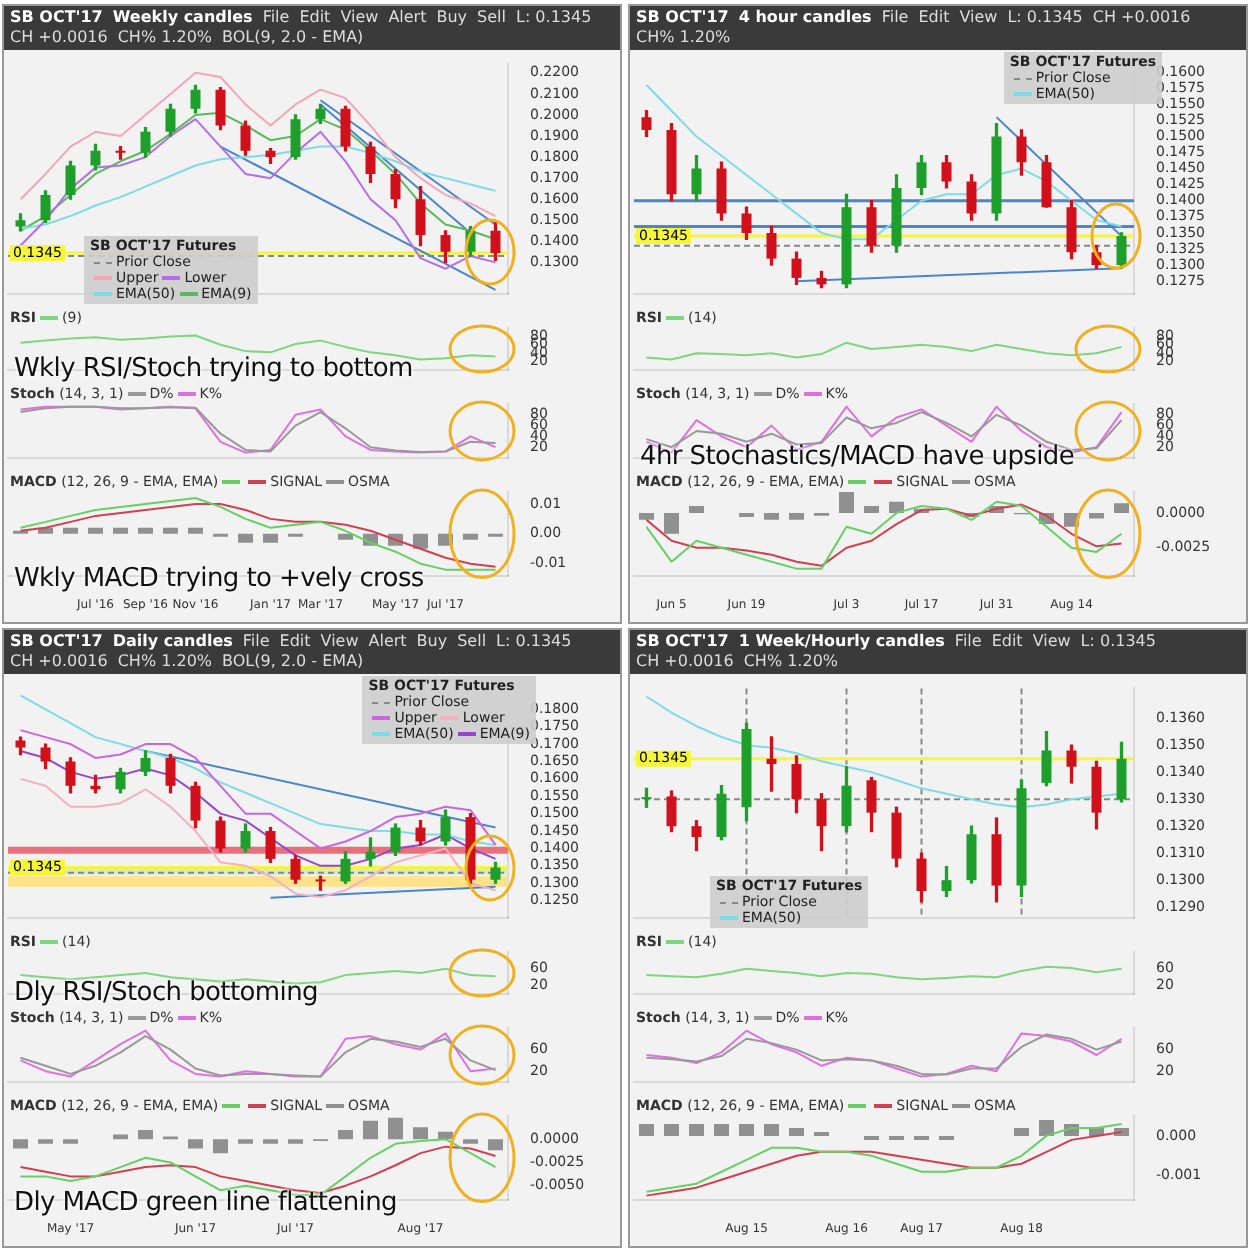  What do you see at coordinates (206, 1203) in the screenshot?
I see `annotation: Dly MACD green line flattening` at bounding box center [206, 1203].